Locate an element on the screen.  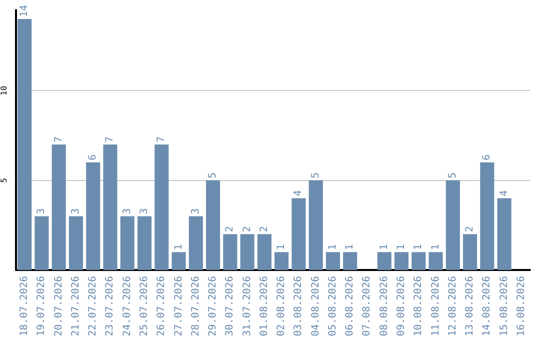
x-tick-label: 09.08.2026 is located at coordinates (401, 306).